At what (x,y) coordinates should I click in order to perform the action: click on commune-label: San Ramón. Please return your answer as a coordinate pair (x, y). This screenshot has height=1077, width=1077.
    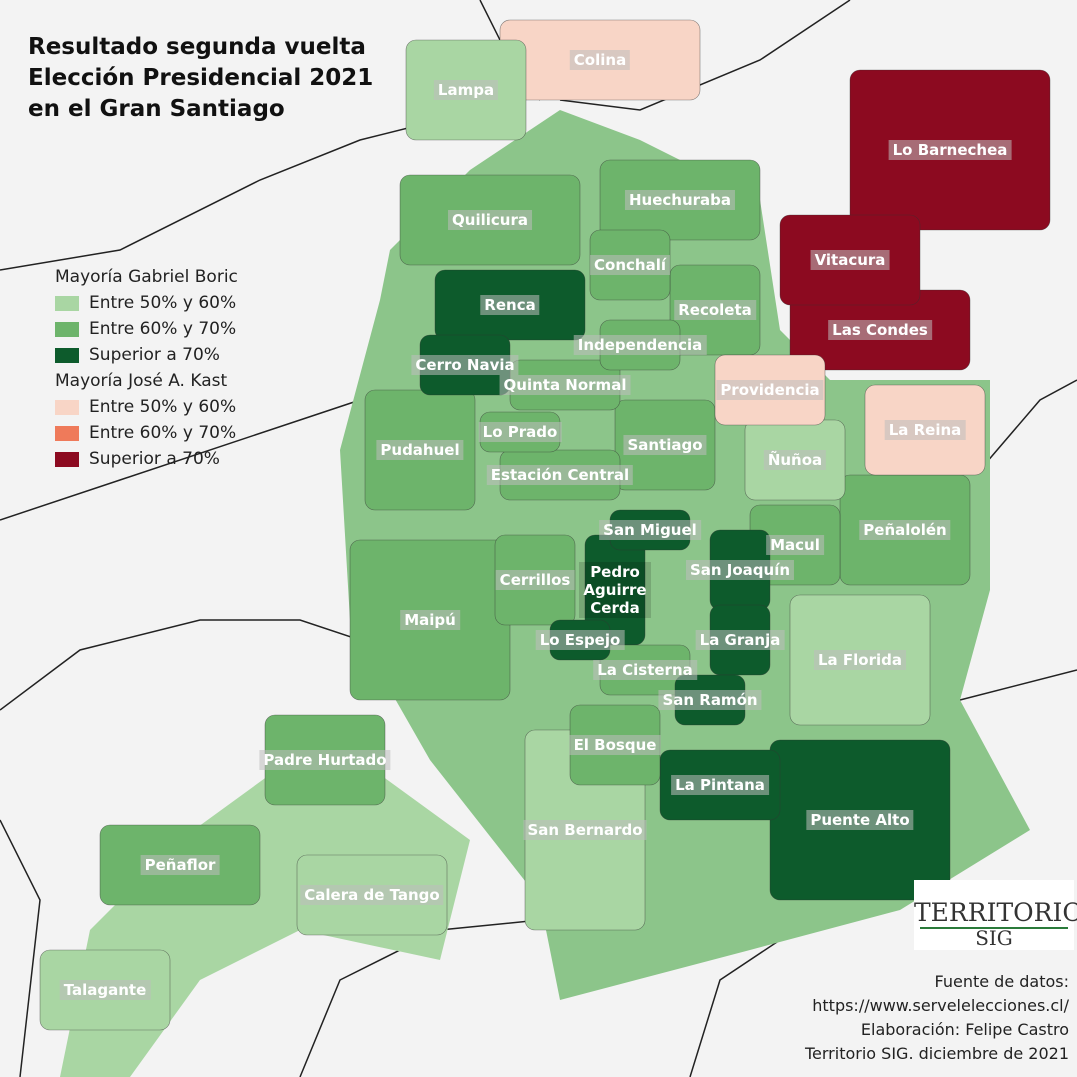
    Looking at the image, I should click on (710, 700).